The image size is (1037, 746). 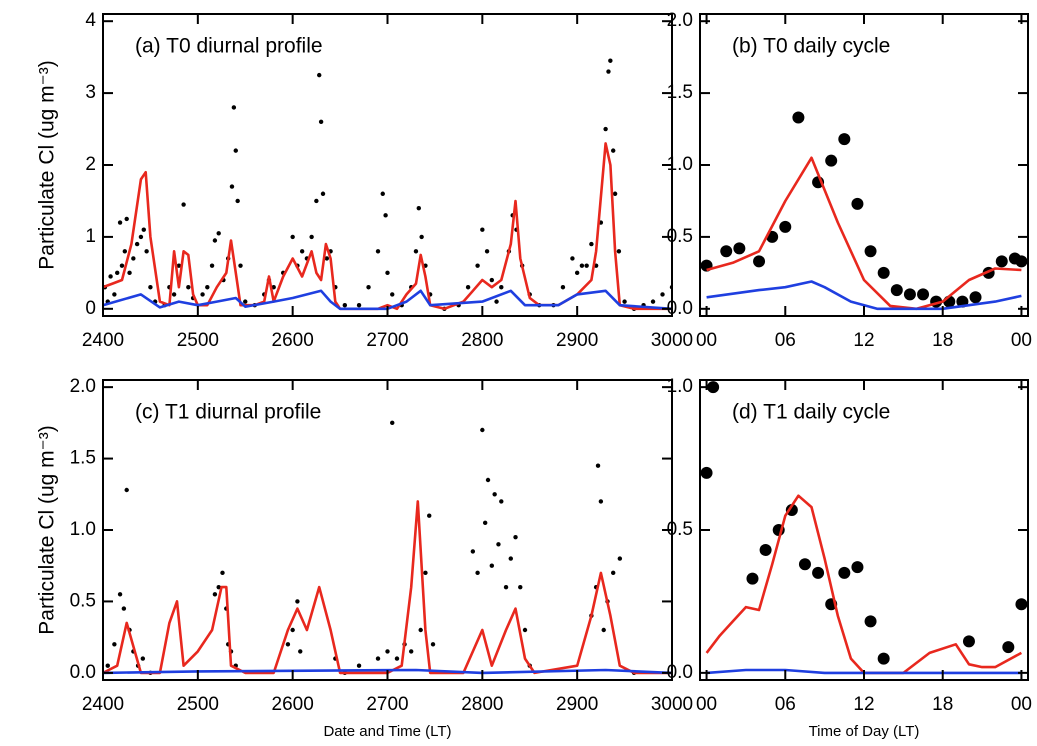 What do you see at coordinates (90, 92) in the screenshot?
I see `y-tick-label: 3` at bounding box center [90, 92].